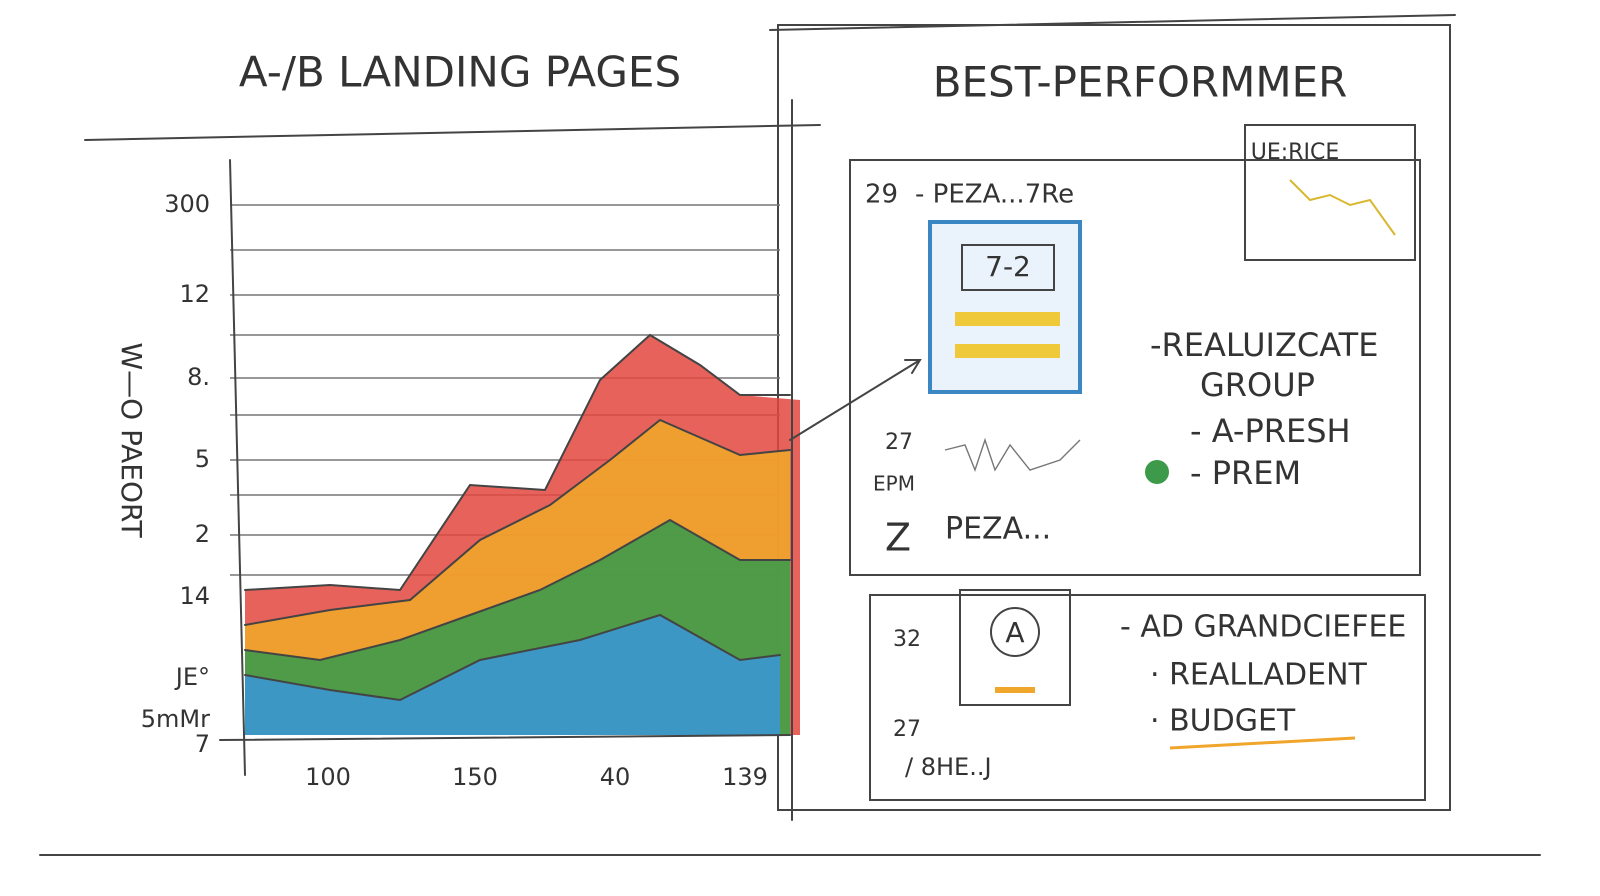 This screenshot has width=1600, height=896. Describe the element at coordinates (907, 729) in the screenshot. I see `card2-number: 27` at that location.